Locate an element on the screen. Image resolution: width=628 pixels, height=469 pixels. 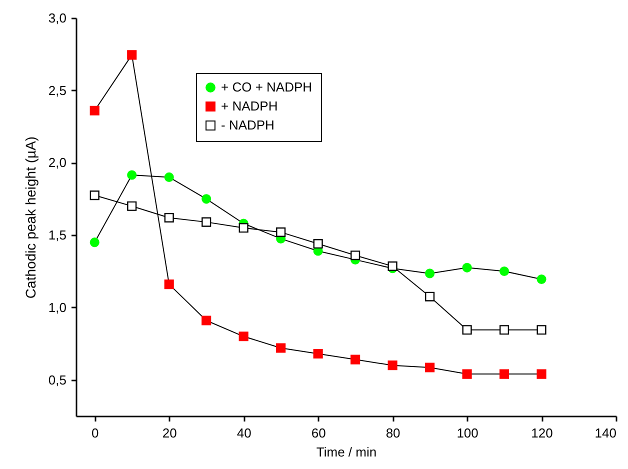
y-tick-label: 2,5 is located at coordinates (57, 90).